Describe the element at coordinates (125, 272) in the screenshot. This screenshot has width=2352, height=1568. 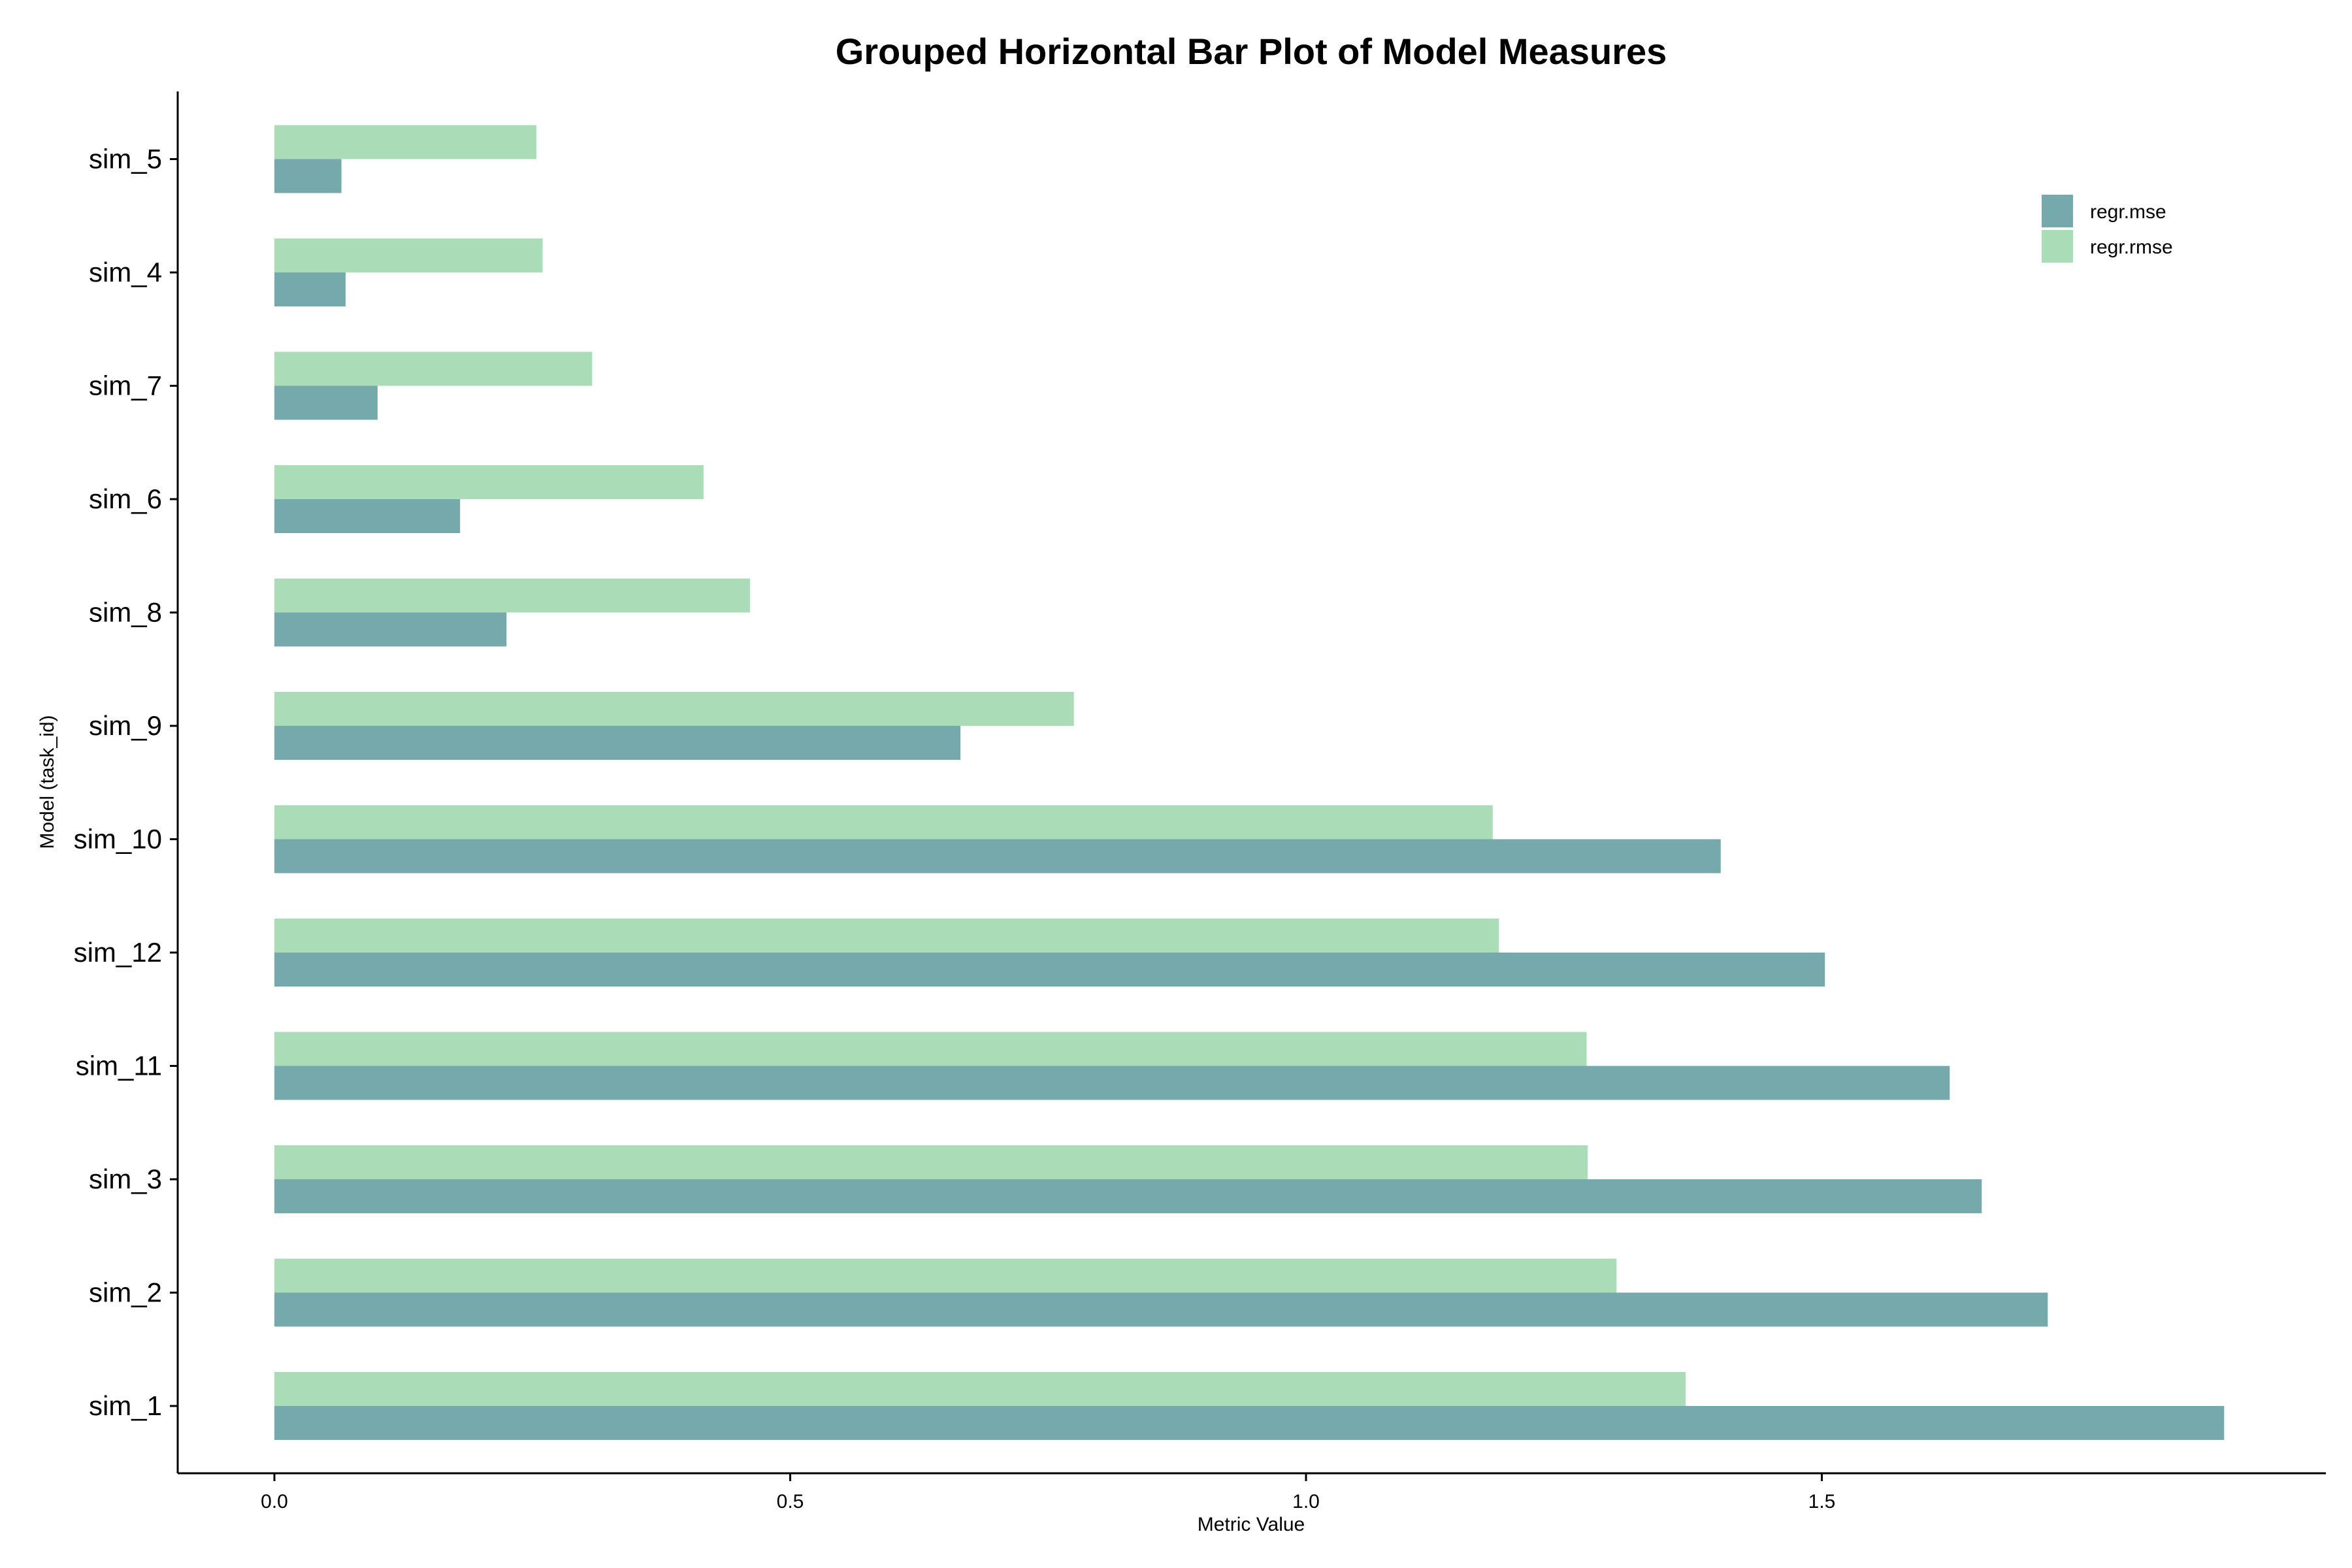
I see `y-tick-label: sim_4` at that location.